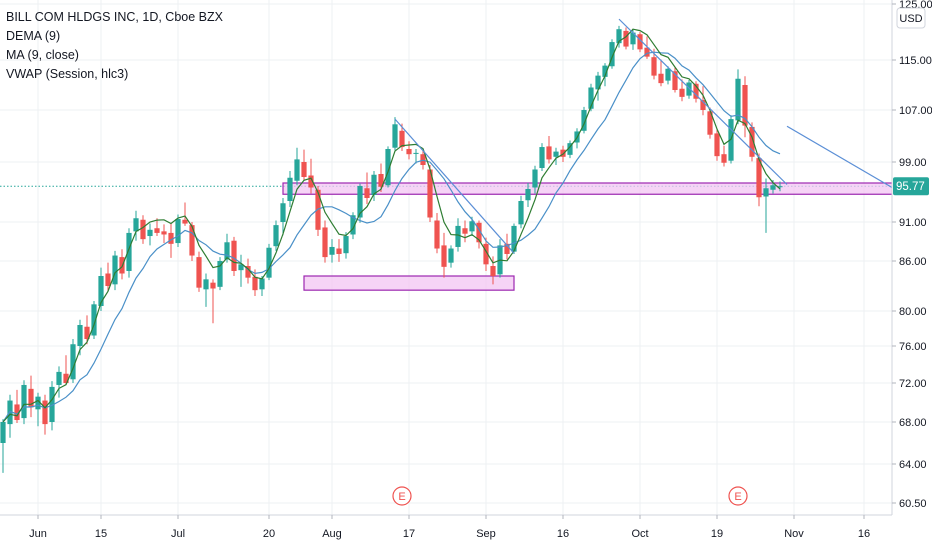 The height and width of the screenshot is (550, 932). I want to click on last-price-box, so click(911, 186).